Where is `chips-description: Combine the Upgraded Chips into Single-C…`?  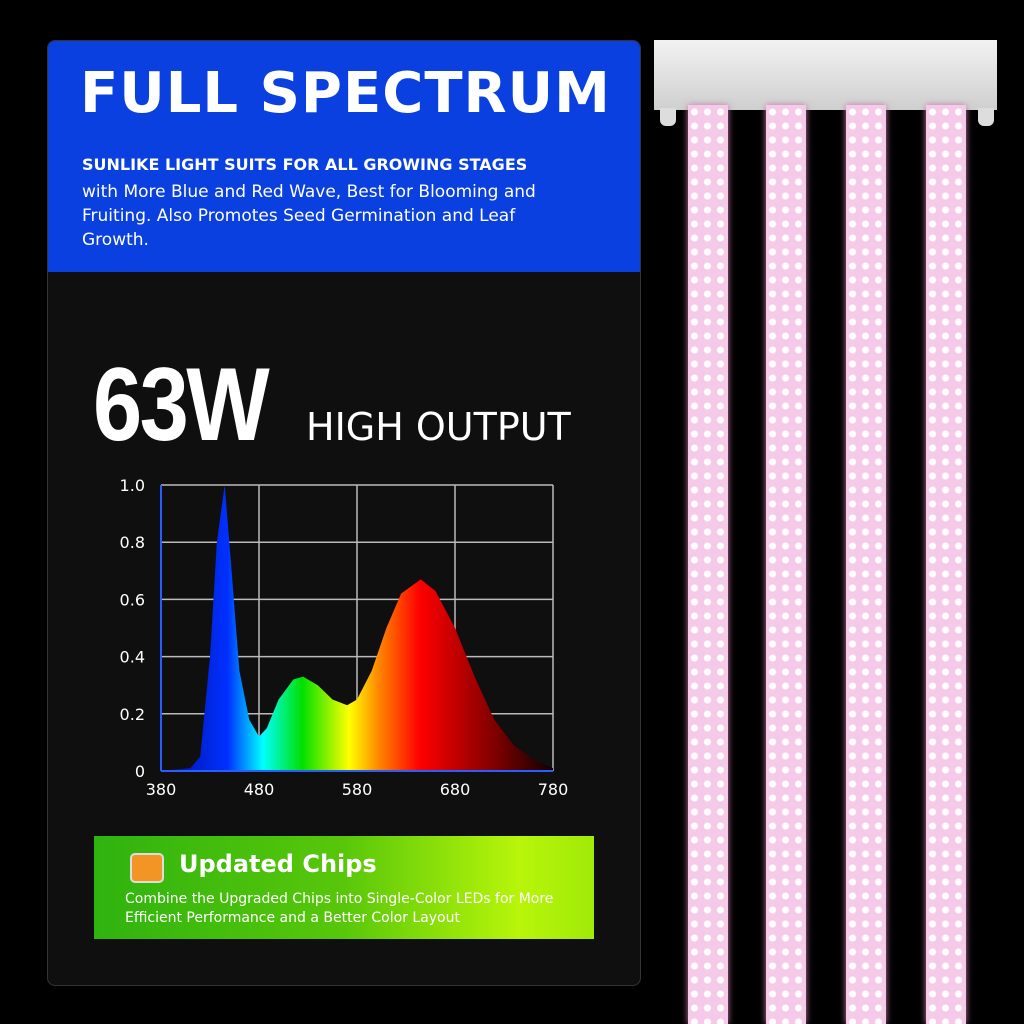
chips-description: Combine the Upgraded Chips into Single-C… is located at coordinates (339, 908).